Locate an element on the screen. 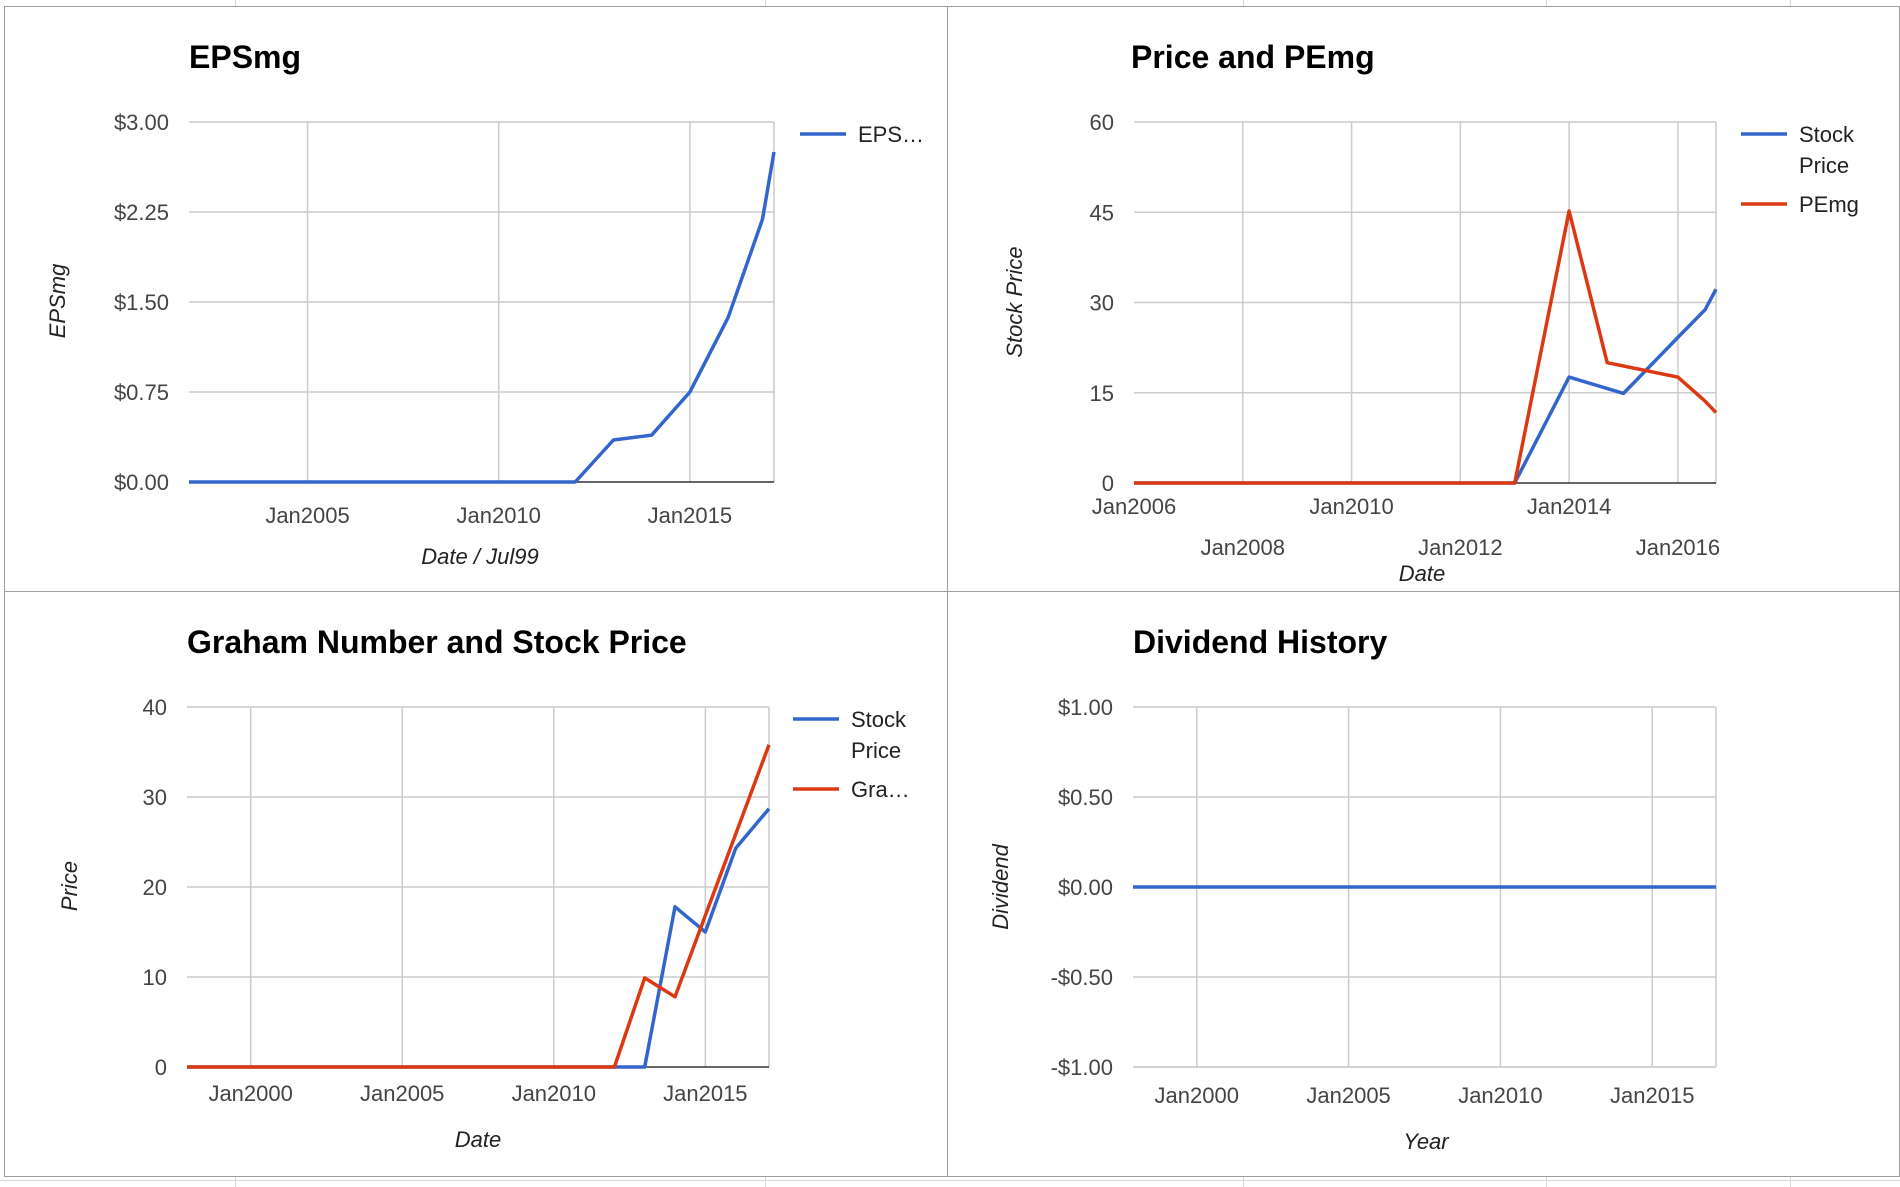 The height and width of the screenshot is (1187, 1900). chart-title: EPSmg is located at coordinates (245, 57).